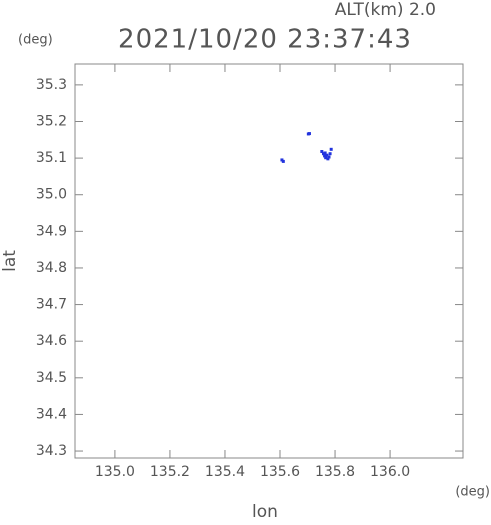 The height and width of the screenshot is (525, 491). I want to click on x-unit: (deg), so click(472, 492).